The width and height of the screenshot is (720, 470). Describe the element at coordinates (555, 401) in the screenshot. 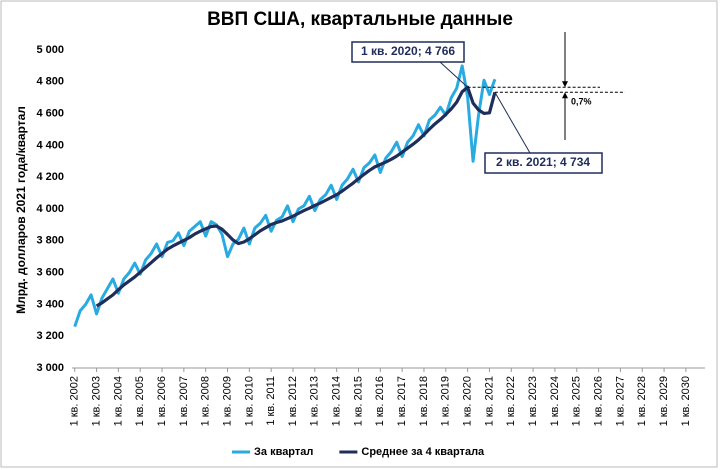

I see `x-tick-label: 1 кв. 2024` at that location.